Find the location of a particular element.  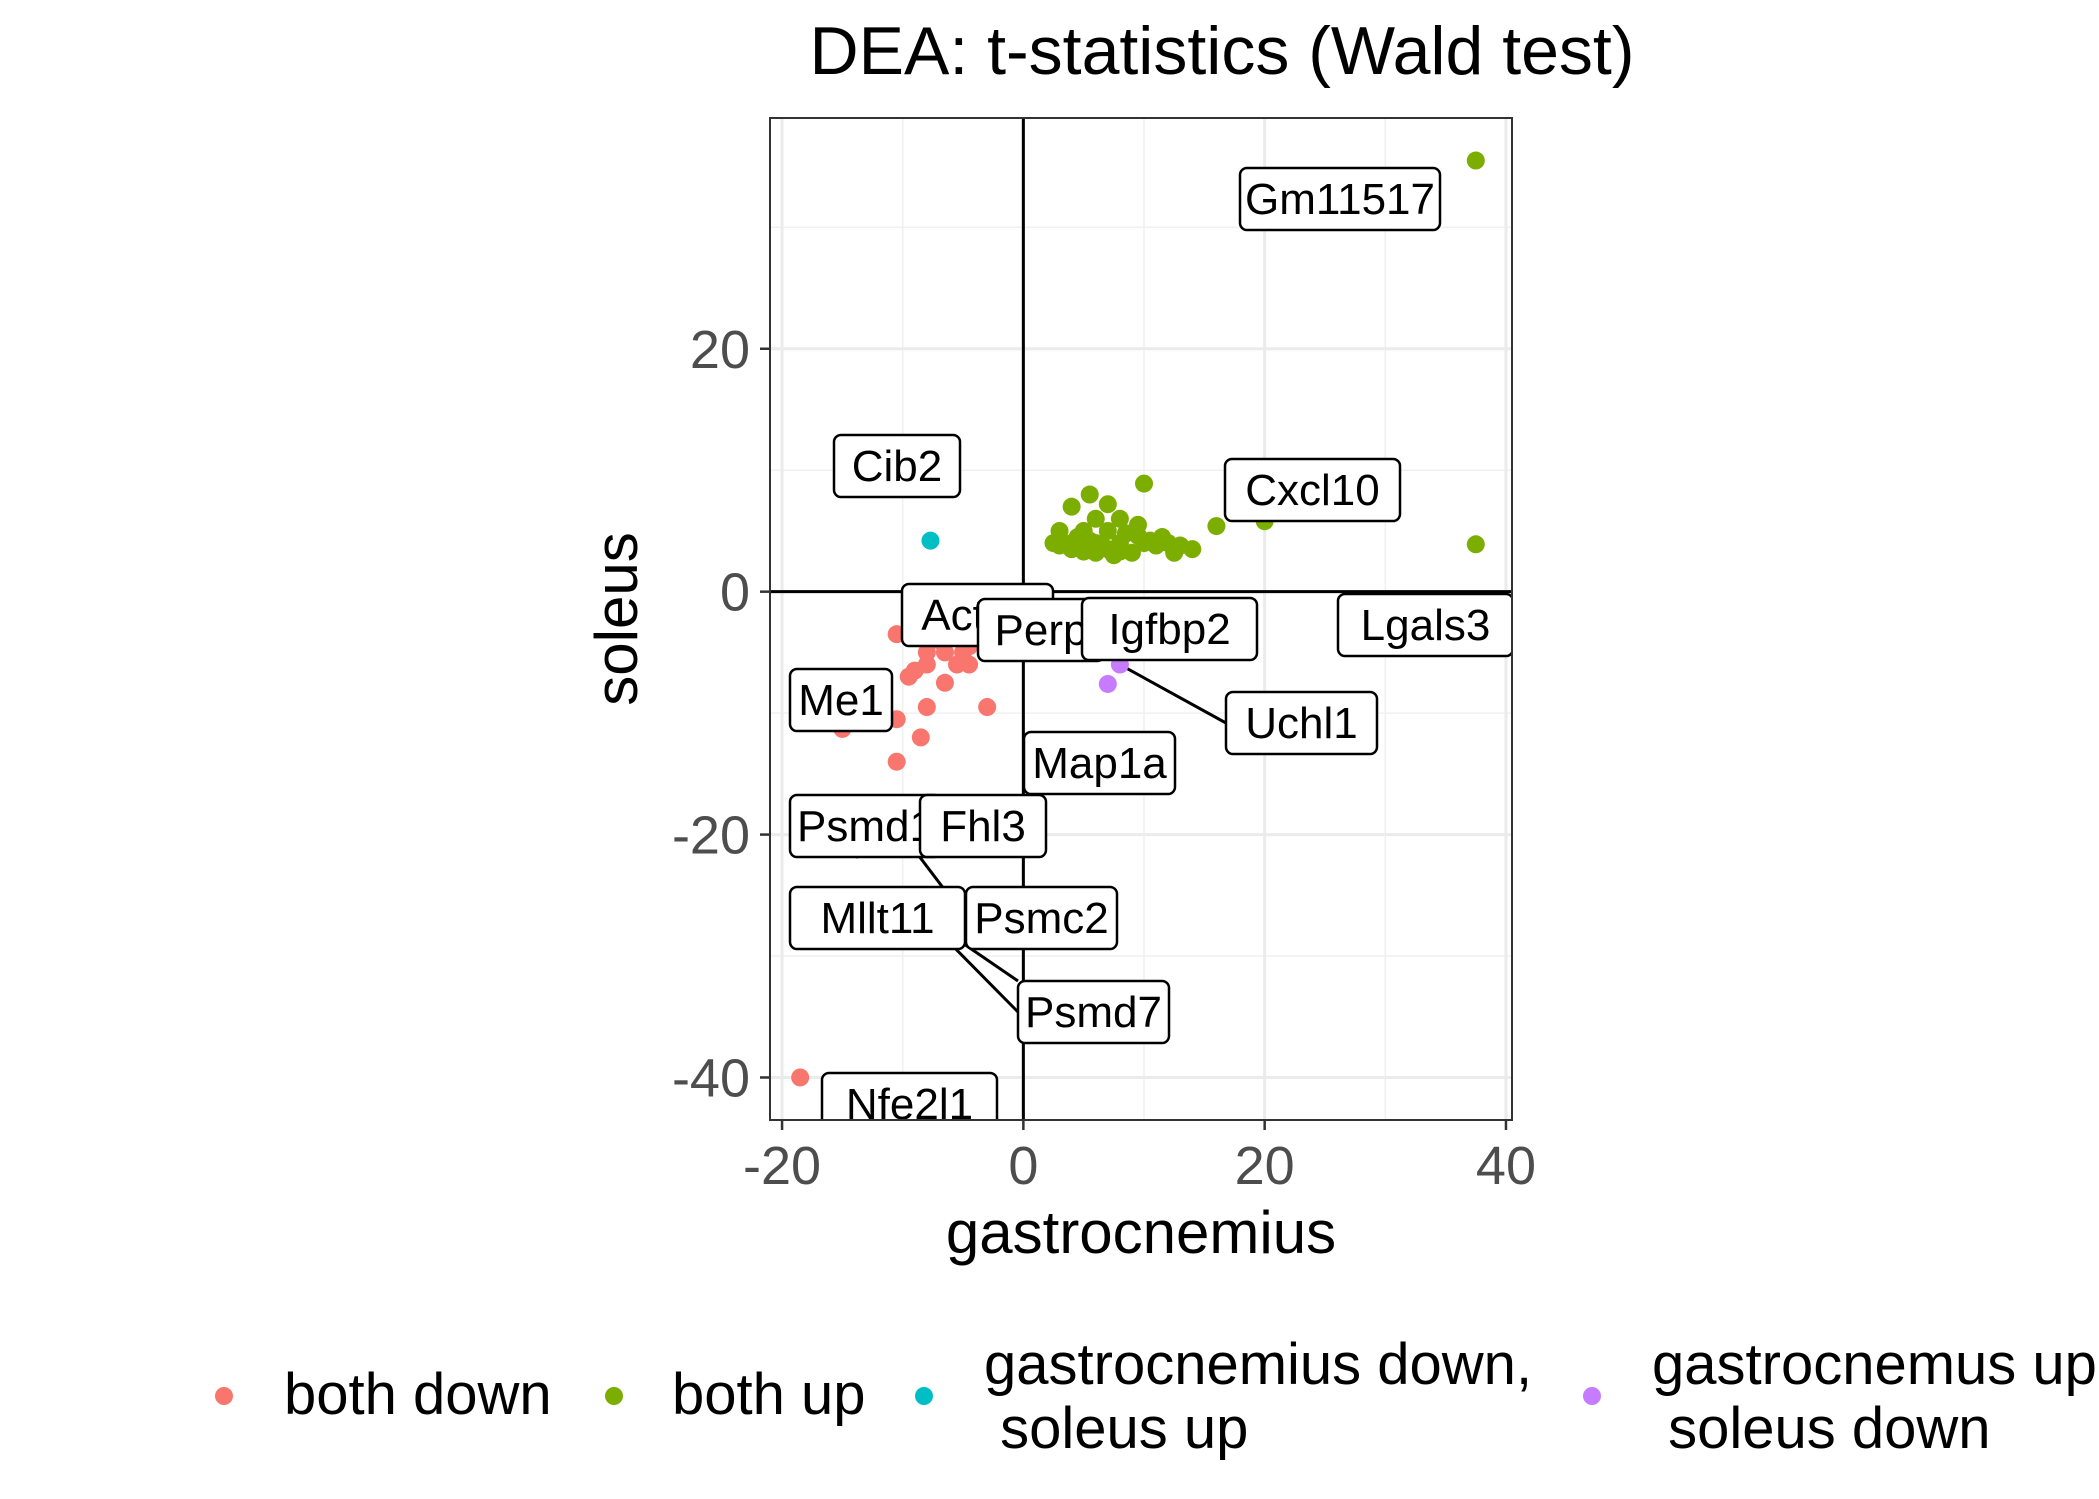

legend-label-line: both down is located at coordinates (418, 1394).